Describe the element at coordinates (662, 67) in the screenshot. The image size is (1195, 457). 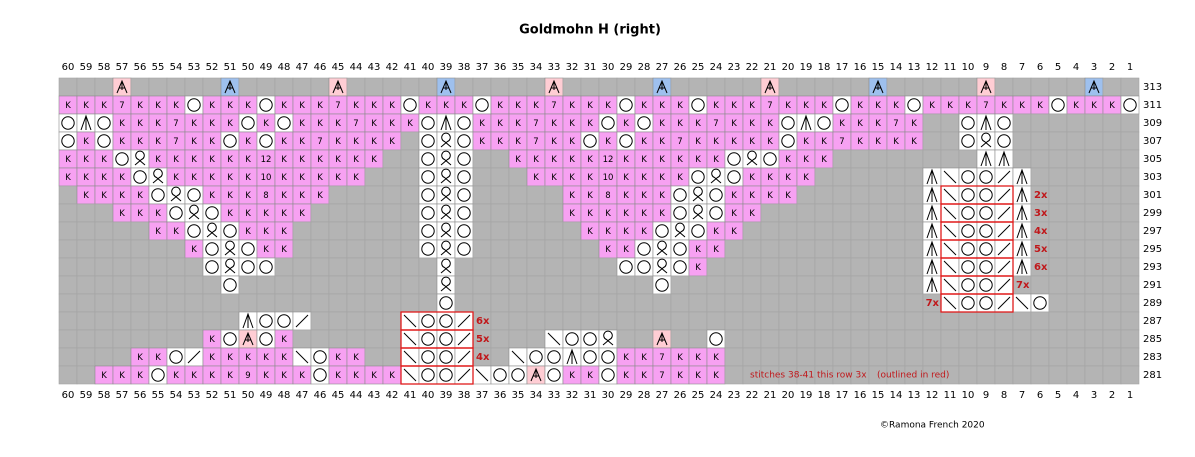
I see `column-number: 27` at that location.